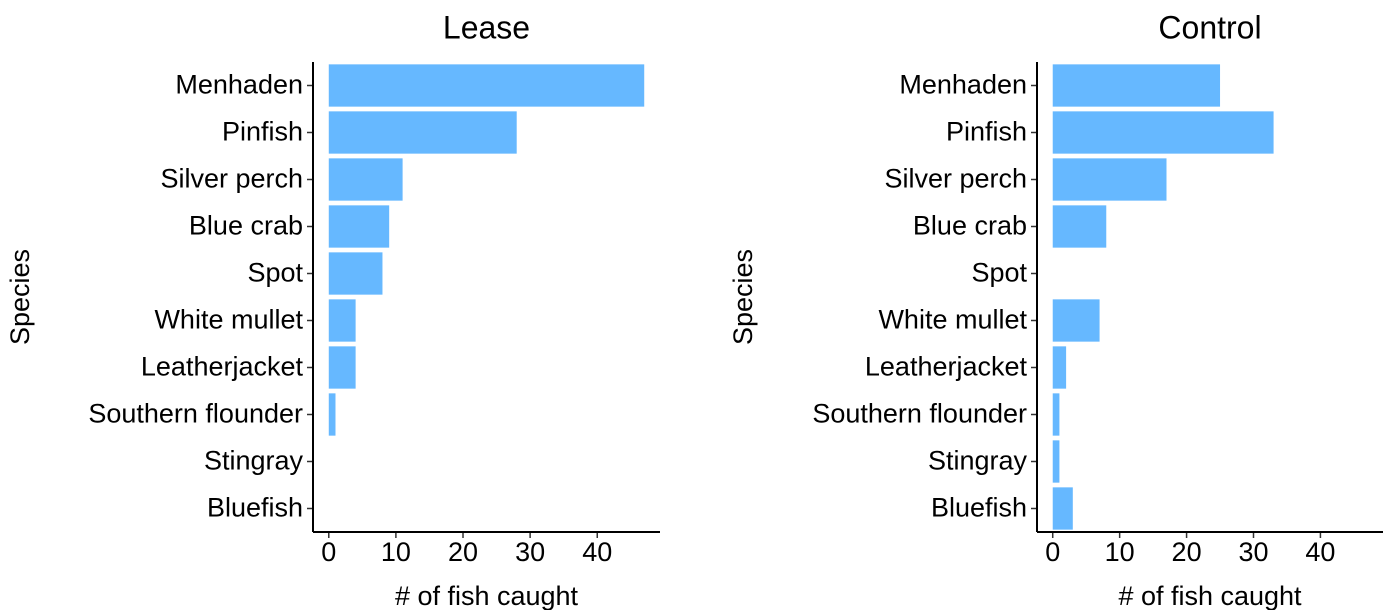 The width and height of the screenshot is (1392, 610). I want to click on chart-title: Lease, so click(486, 27).